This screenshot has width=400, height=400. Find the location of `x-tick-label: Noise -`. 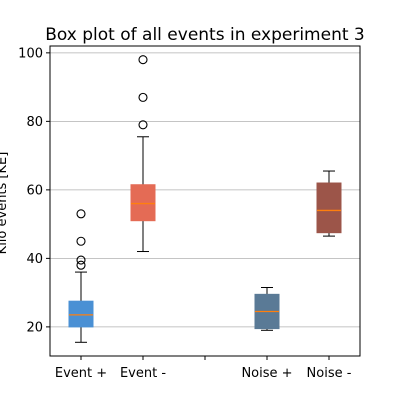

x-tick-label: Noise - is located at coordinates (329, 373).